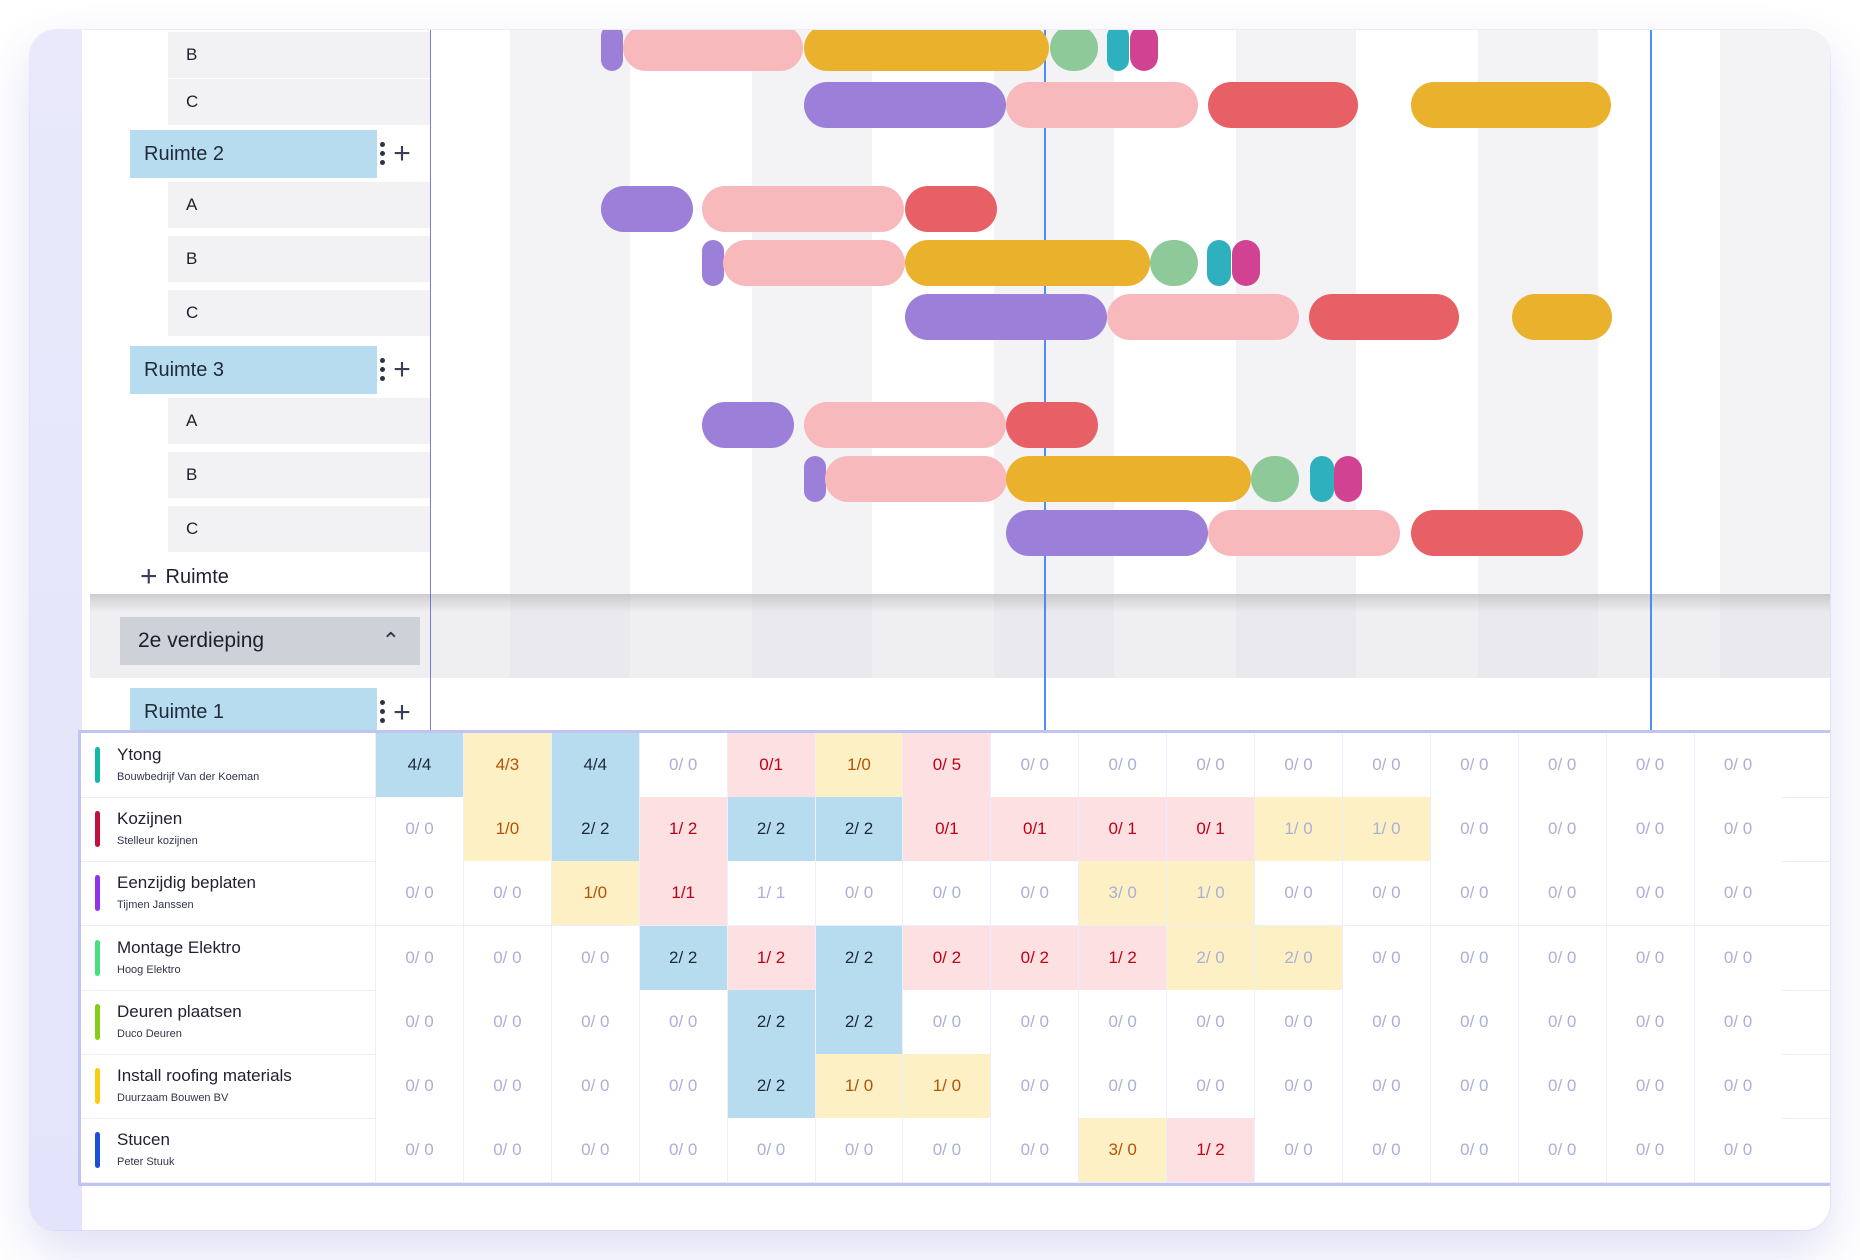 This screenshot has height=1260, width=1860. Describe the element at coordinates (257, 154) in the screenshot. I see `room-header-2: Ruimte 2` at that location.